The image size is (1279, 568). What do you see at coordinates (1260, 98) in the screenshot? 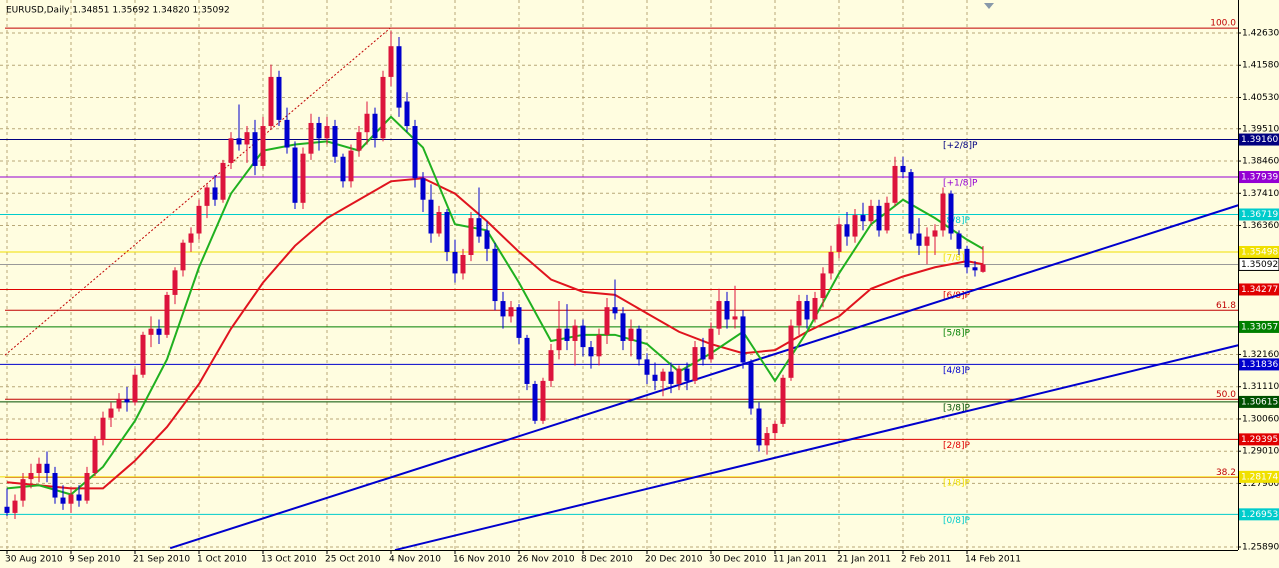
I see `y-tick-label: 1.40530` at bounding box center [1260, 98].